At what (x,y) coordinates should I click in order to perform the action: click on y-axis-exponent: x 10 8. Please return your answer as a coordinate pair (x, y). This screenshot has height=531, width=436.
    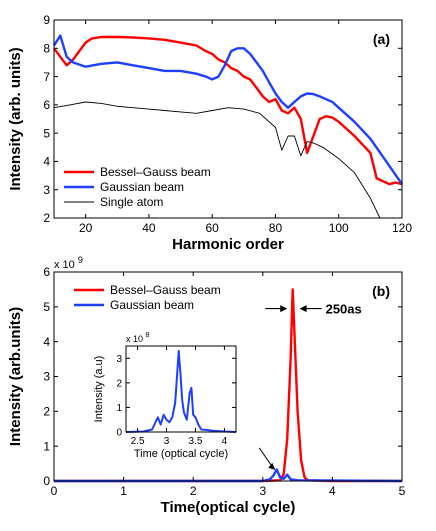
    Looking at the image, I should click on (138, 338).